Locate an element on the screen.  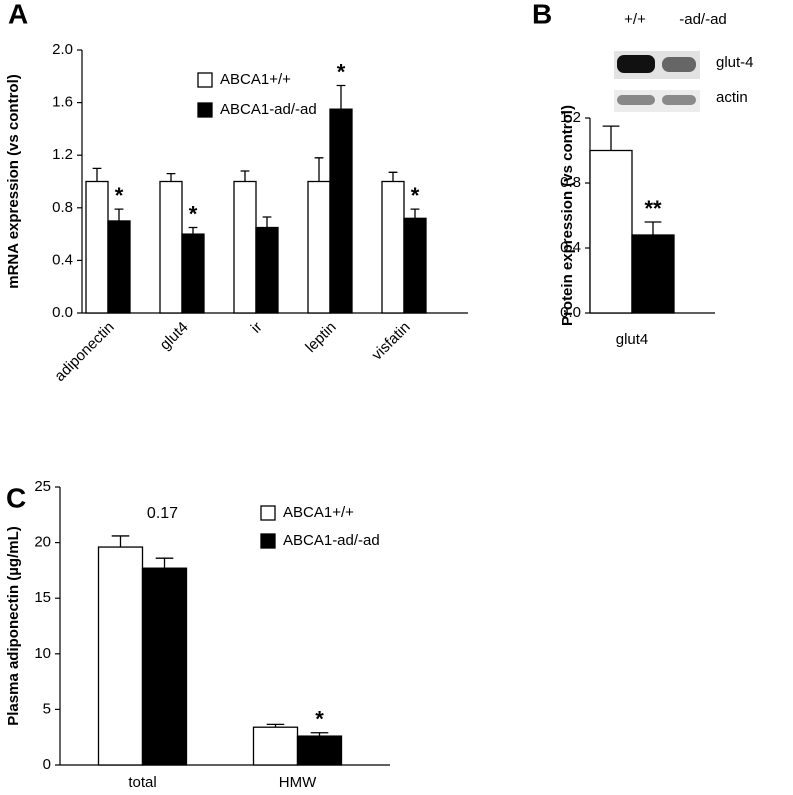
panel-label: C is located at coordinates (16, 497).